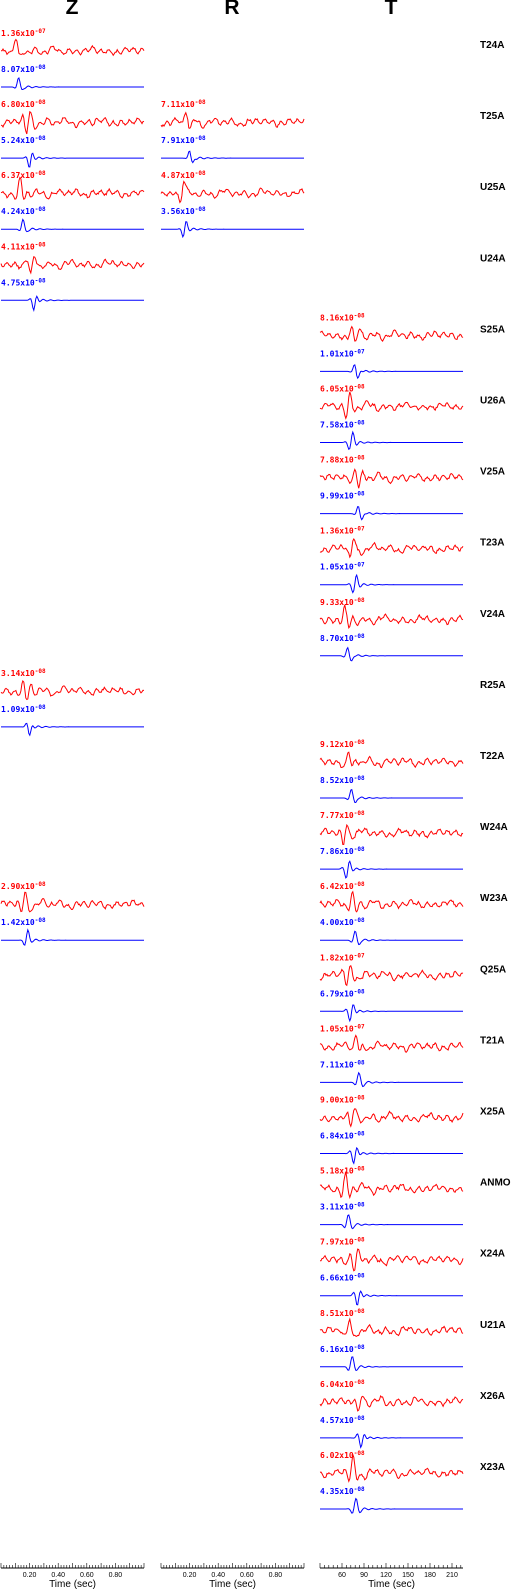 This screenshot has width=517, height=1589. What do you see at coordinates (492, 472) in the screenshot?
I see `station-label: V25A` at bounding box center [492, 472].